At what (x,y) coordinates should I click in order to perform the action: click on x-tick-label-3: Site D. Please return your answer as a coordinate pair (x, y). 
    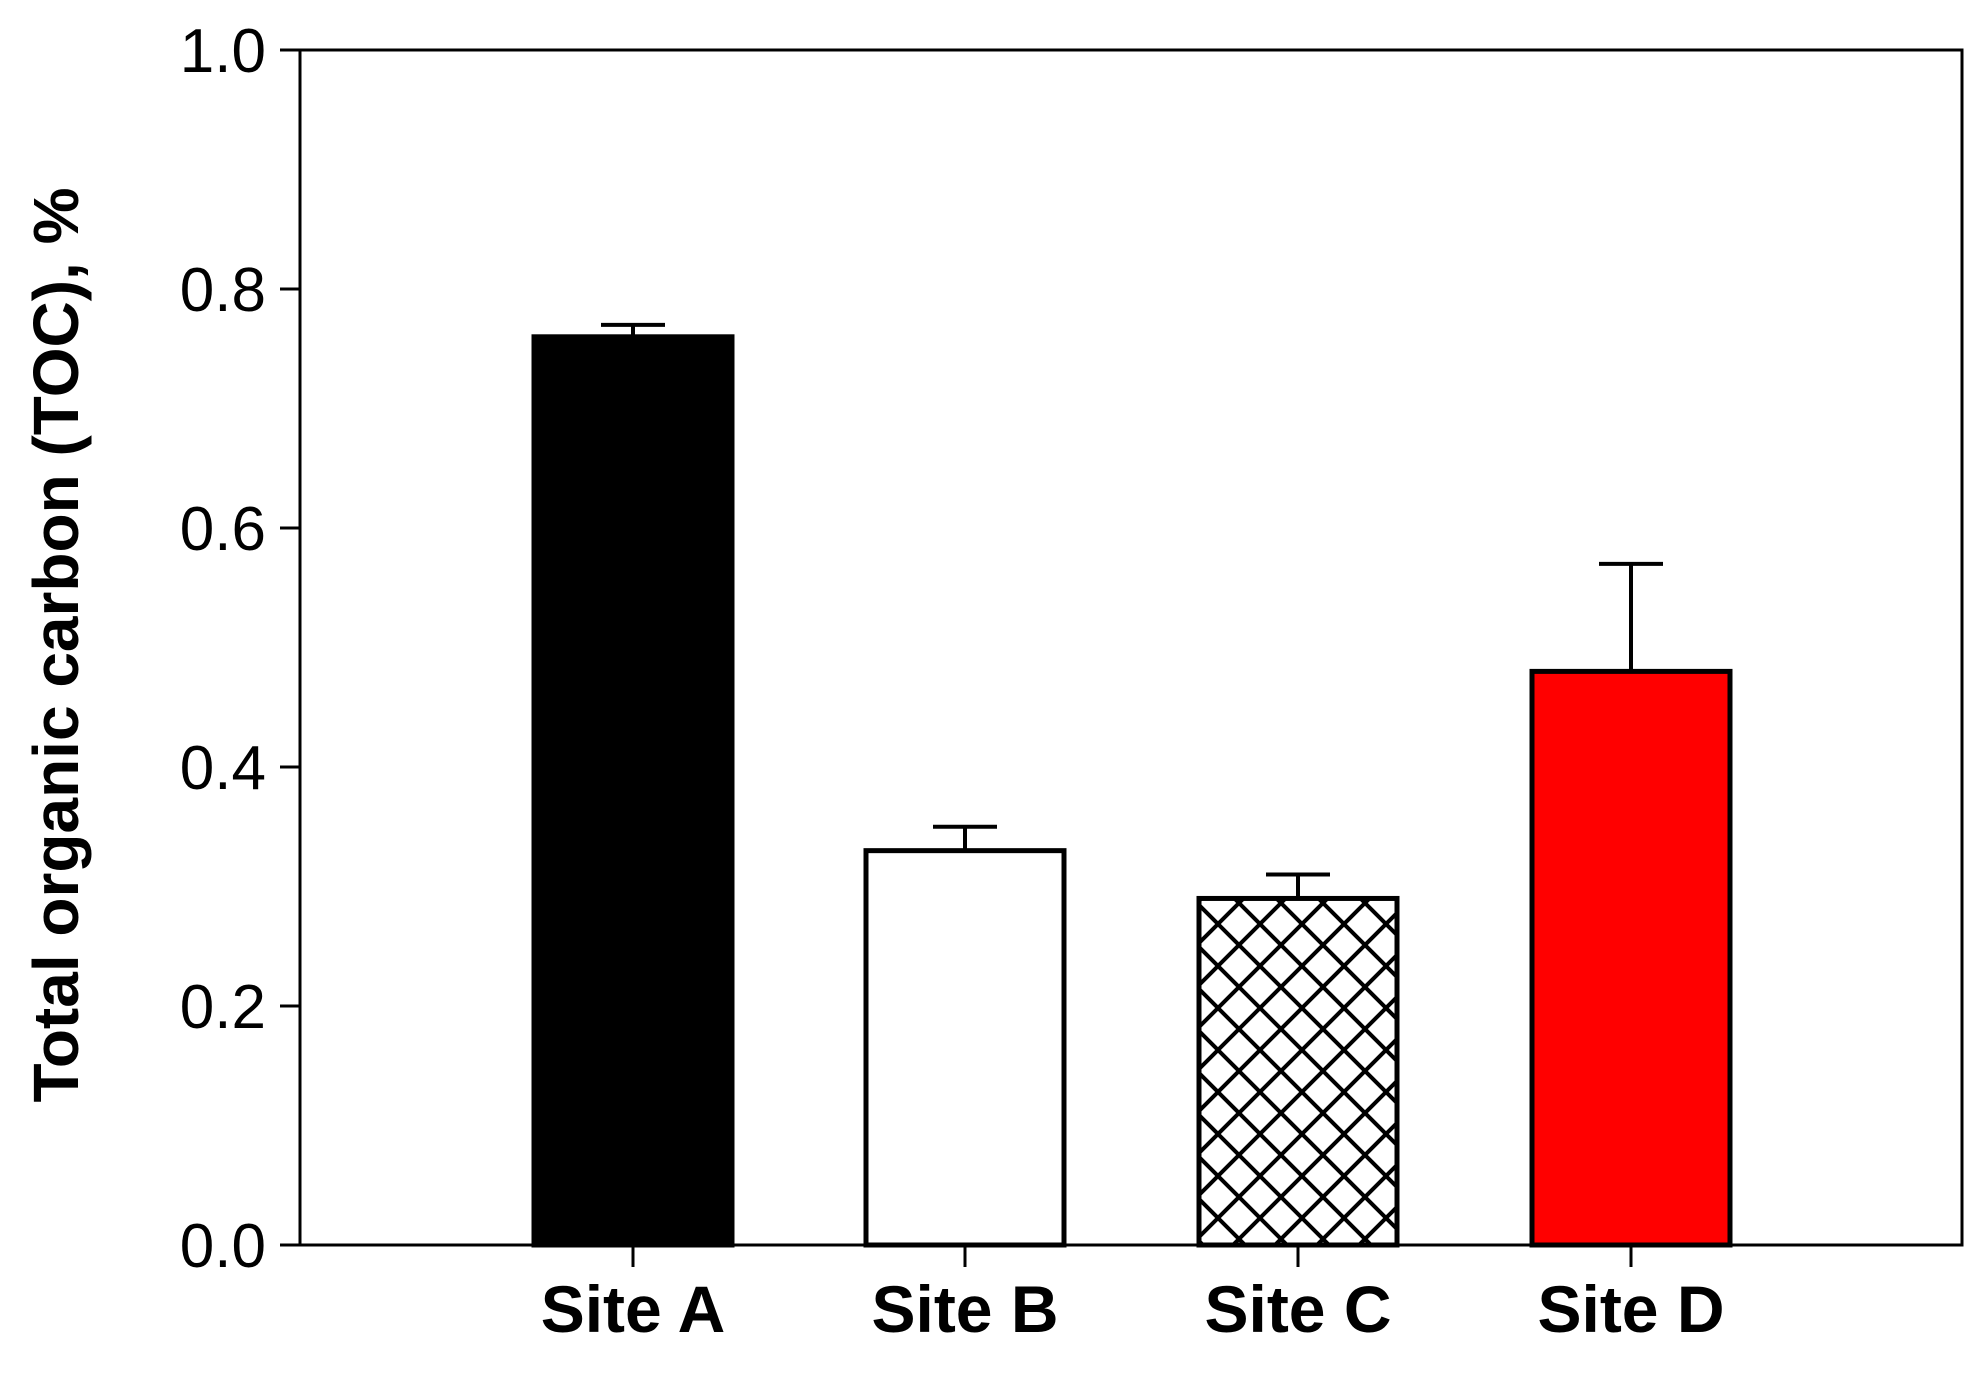
    Looking at the image, I should click on (1630, 1309).